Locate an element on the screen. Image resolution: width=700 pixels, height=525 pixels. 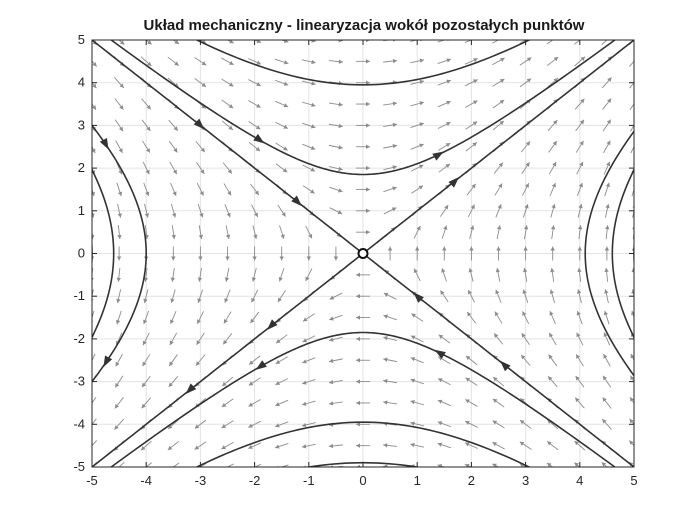
trajectory is located at coordinates (609, 253).